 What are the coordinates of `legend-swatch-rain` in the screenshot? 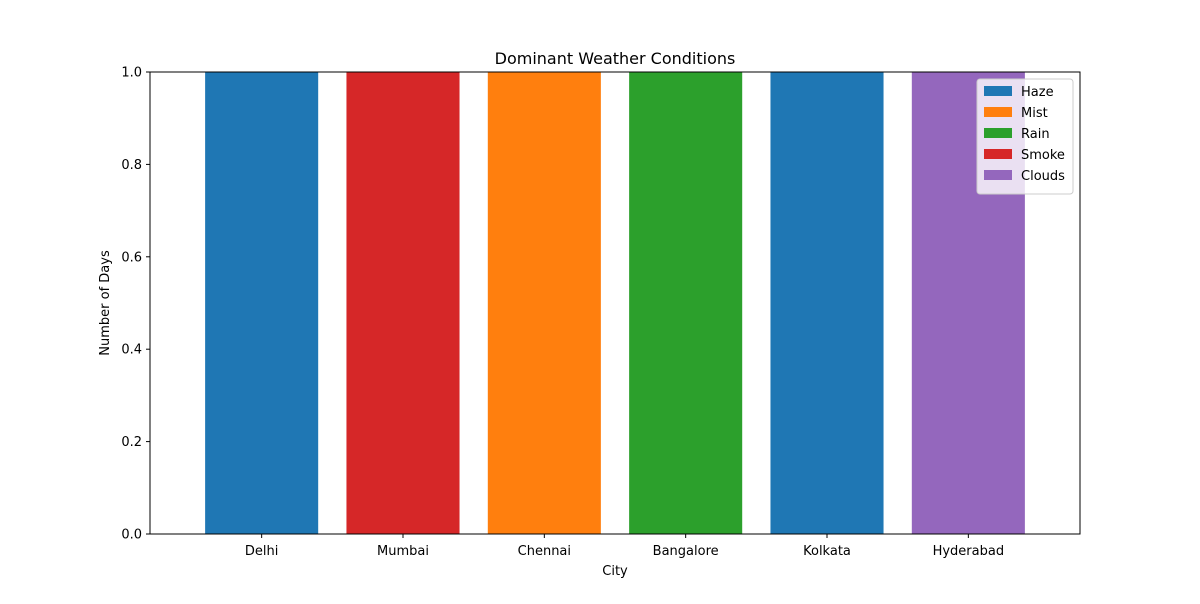 It's located at (998, 133).